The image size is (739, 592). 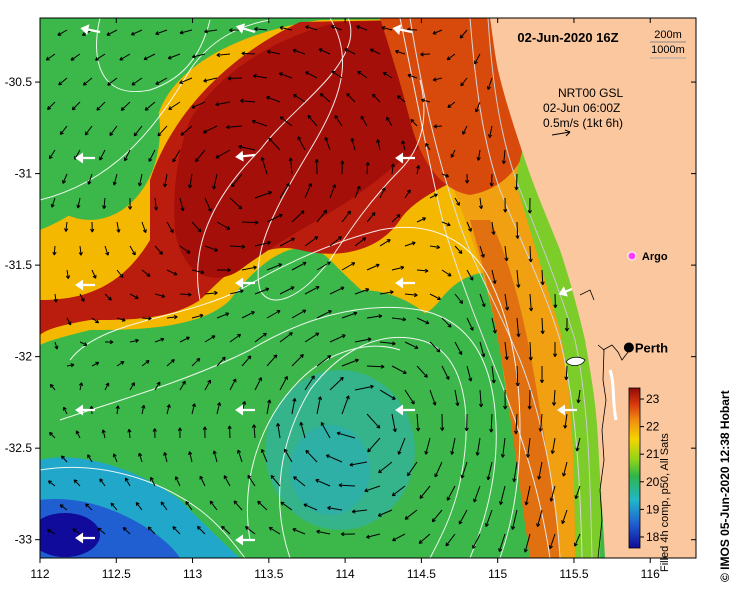 What do you see at coordinates (653, 454) in the screenshot?
I see `colorbar-tick-label: 21` at bounding box center [653, 454].